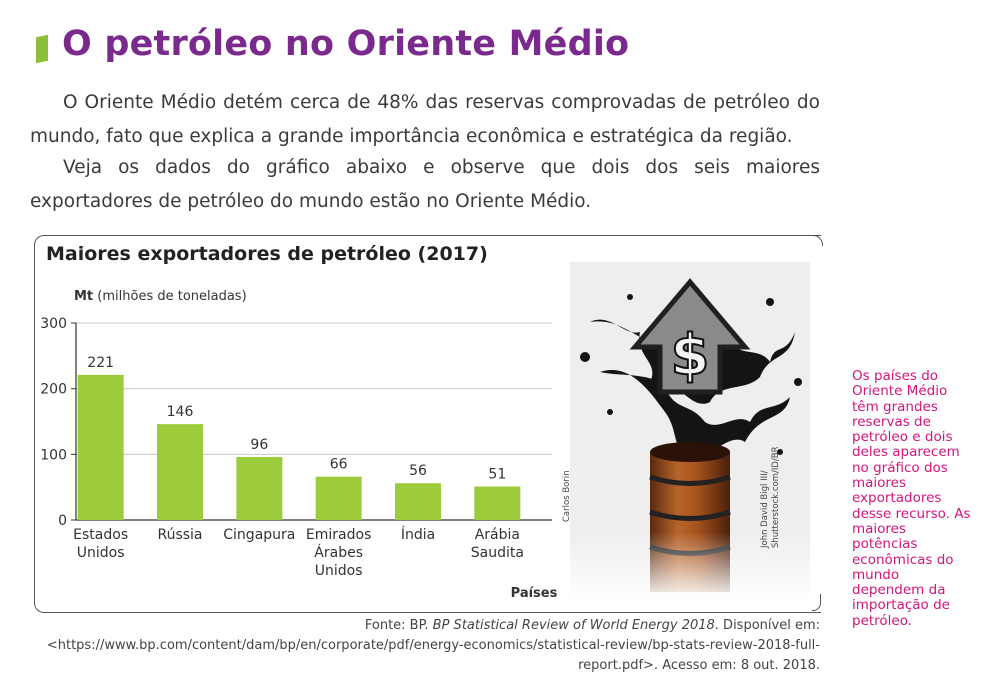 Image resolution: width=989 pixels, height=692 pixels. Describe the element at coordinates (690, 355) in the screenshot. I see `dollar-sign-icon: $` at that location.